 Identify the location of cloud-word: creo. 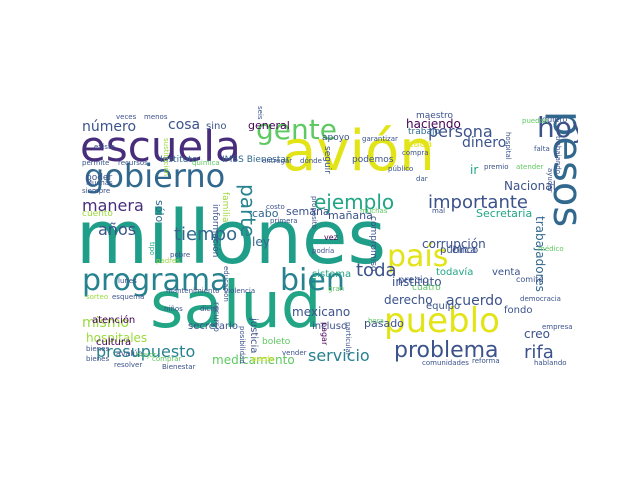
(537, 334).